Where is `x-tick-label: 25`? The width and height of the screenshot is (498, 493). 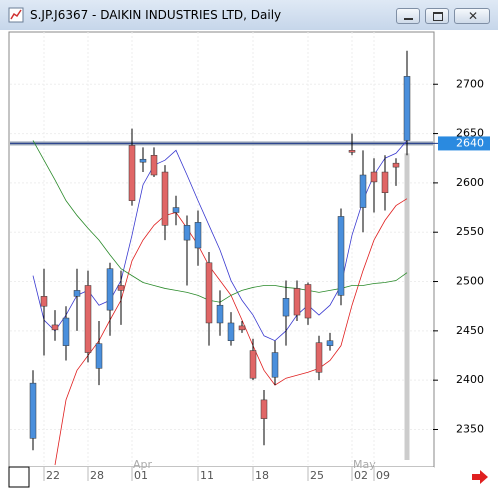 x-tick-label: 25 is located at coordinates (317, 475).